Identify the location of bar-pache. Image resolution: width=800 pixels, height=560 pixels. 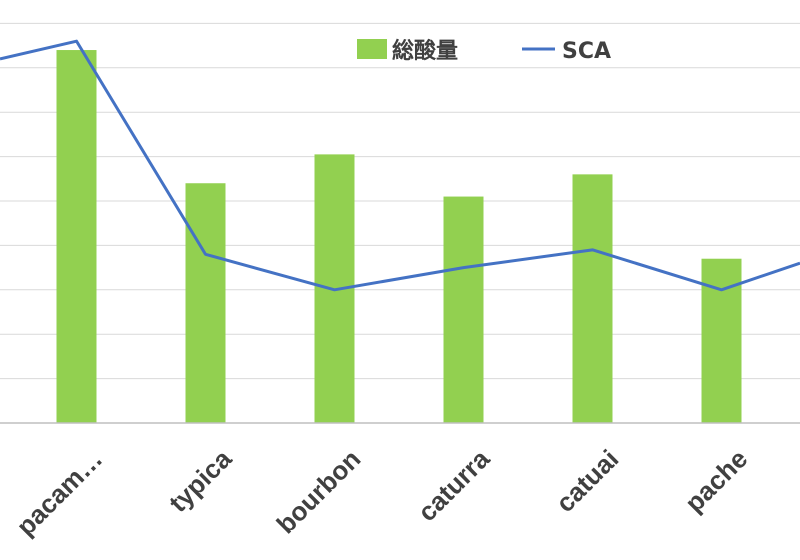
(721, 340).